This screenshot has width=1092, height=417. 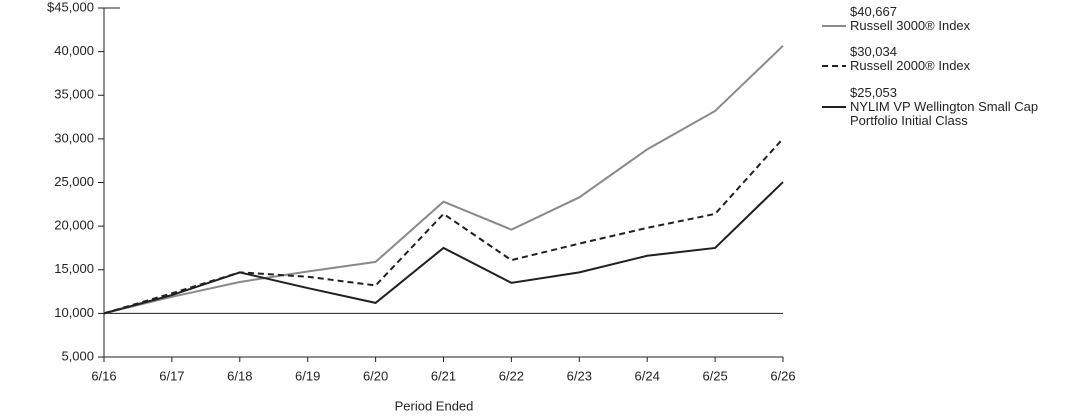 I want to click on x-tick-label: 6/22, so click(x=511, y=375).